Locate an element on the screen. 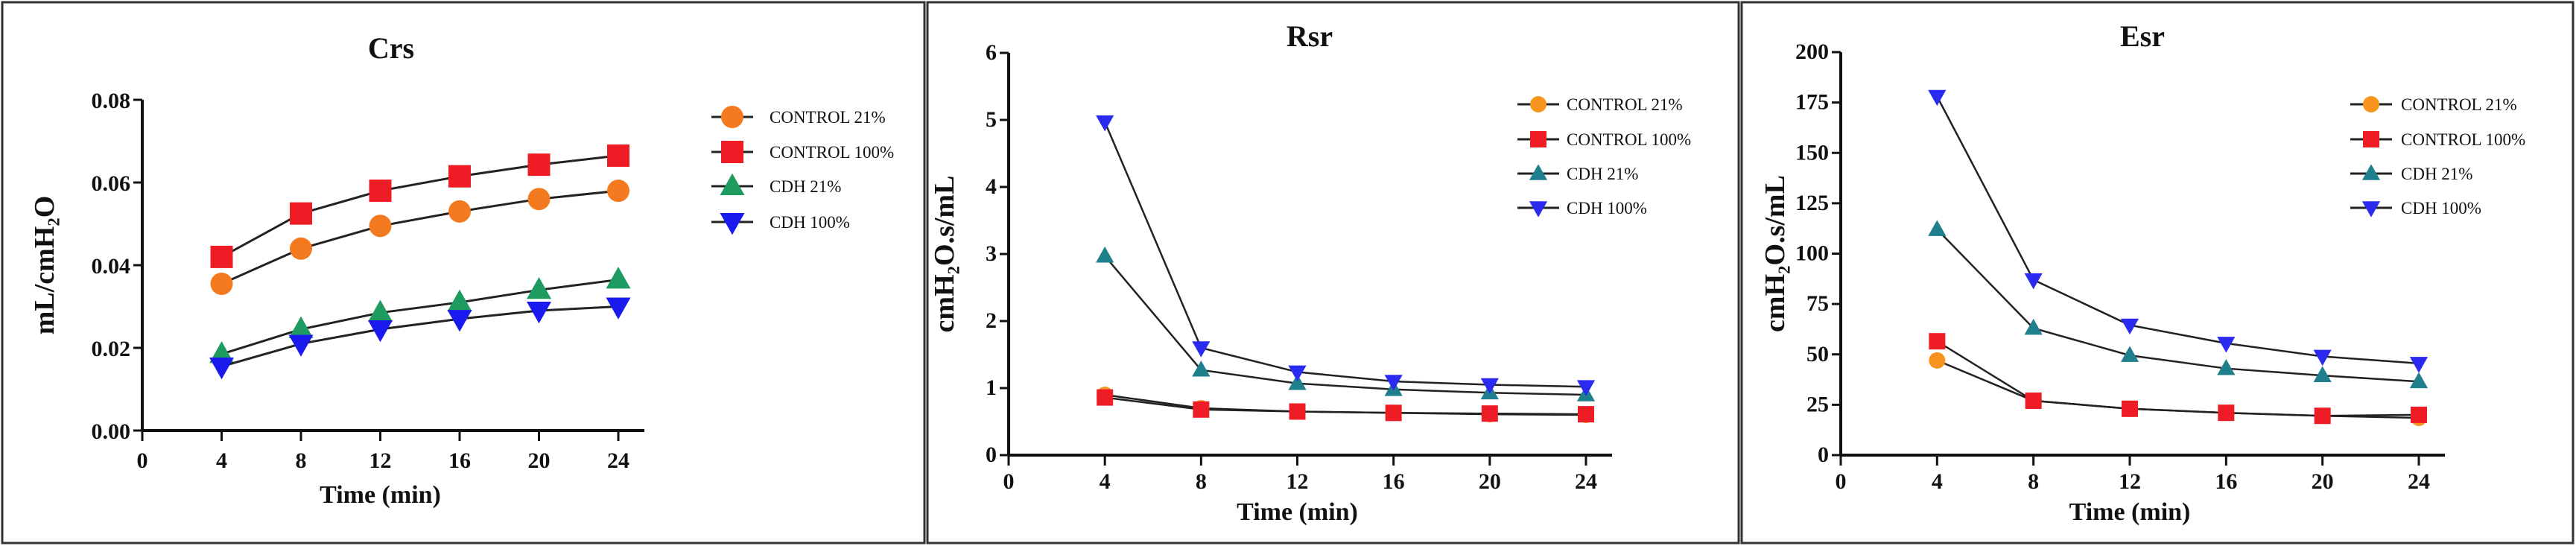 The width and height of the screenshot is (2576, 546). y-tick-label: 0.02 is located at coordinates (112, 349).